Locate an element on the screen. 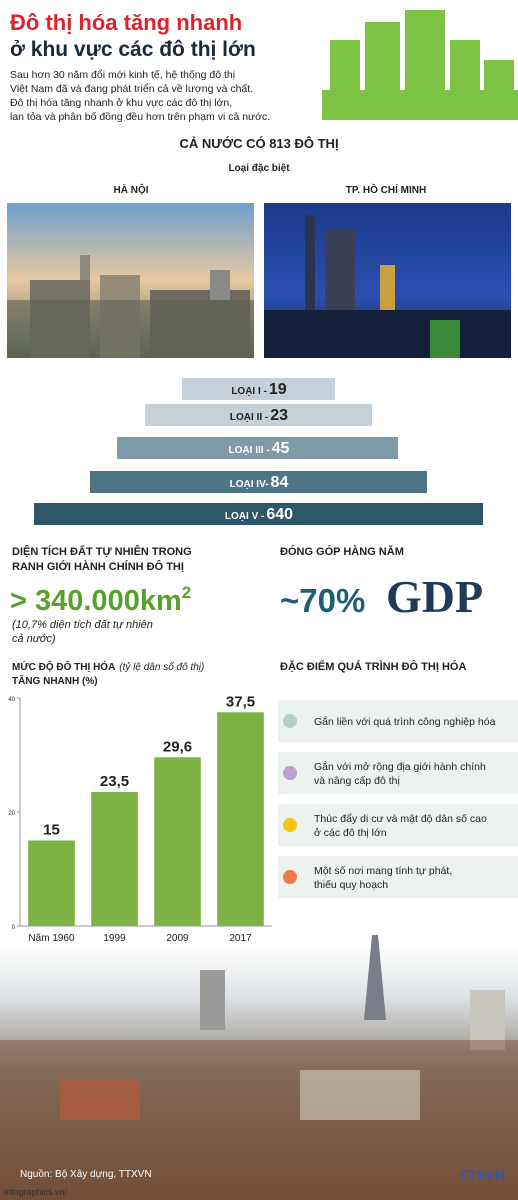 This screenshot has width=518, height=1200. x-tick-label: Năm 1960 is located at coordinates (51, 938).